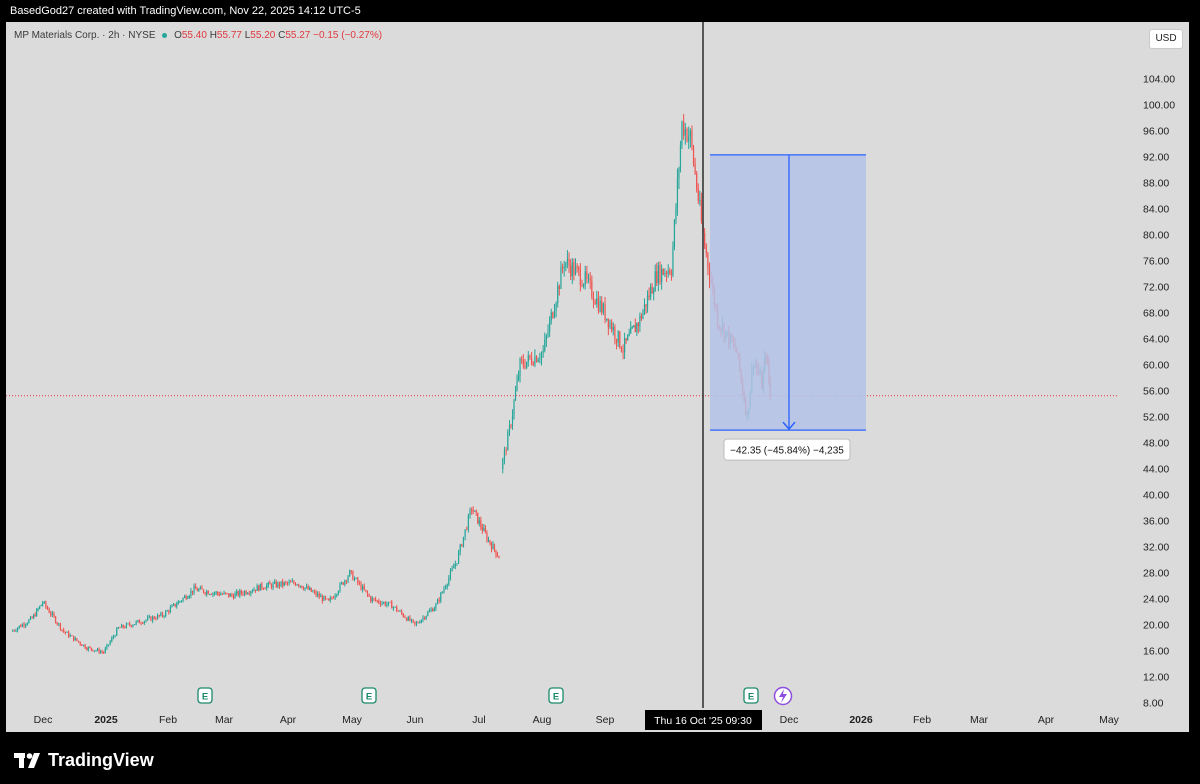 The height and width of the screenshot is (784, 1200). I want to click on x-tick-label: Dec, so click(43, 720).